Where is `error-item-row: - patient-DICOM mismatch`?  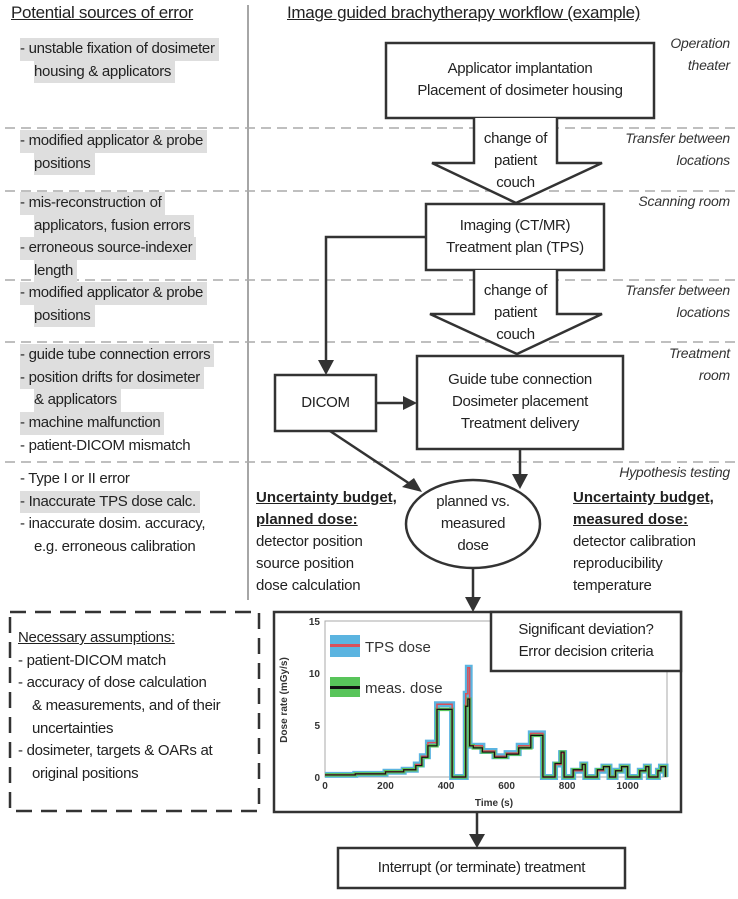
error-item-row: - patient-DICOM mismatch is located at coordinates (117, 446).